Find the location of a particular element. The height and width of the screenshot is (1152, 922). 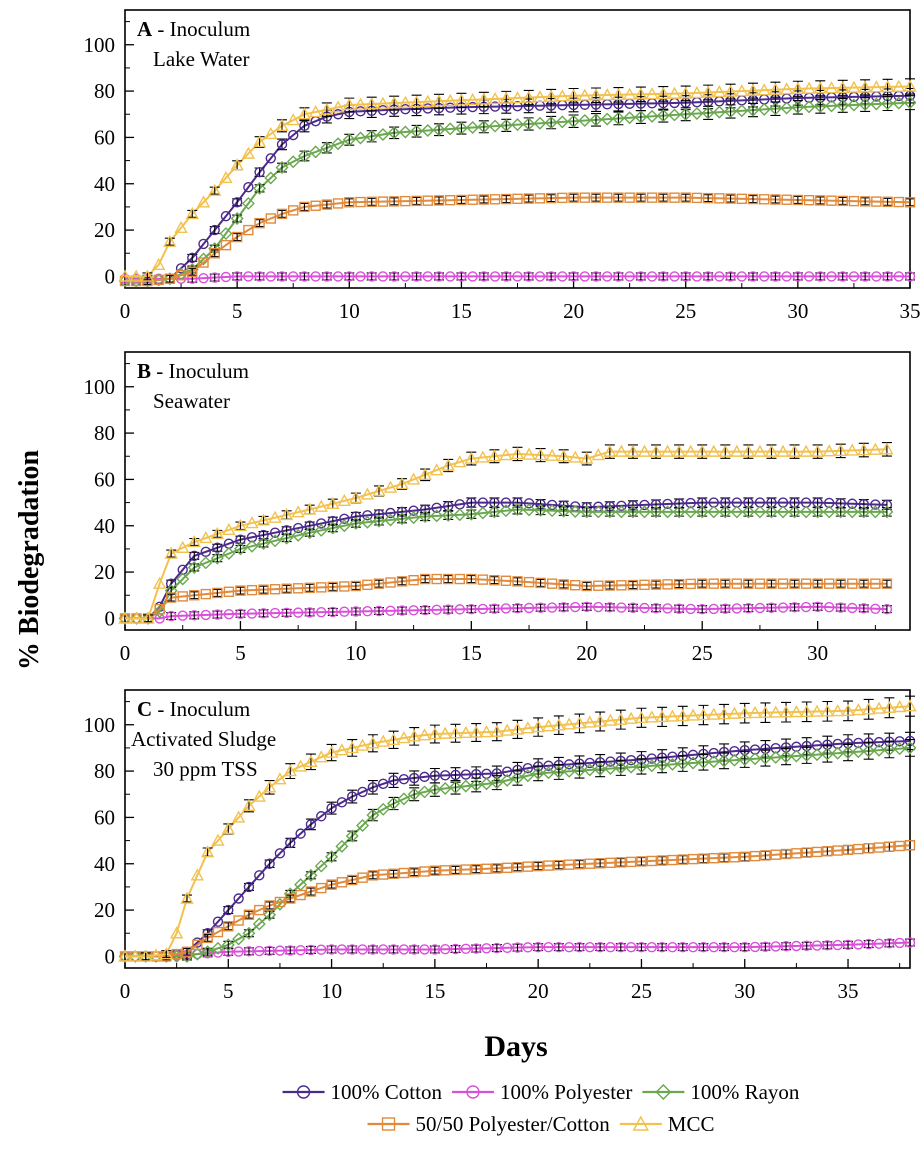

x-tick-label: 10 is located at coordinates (355, 653).